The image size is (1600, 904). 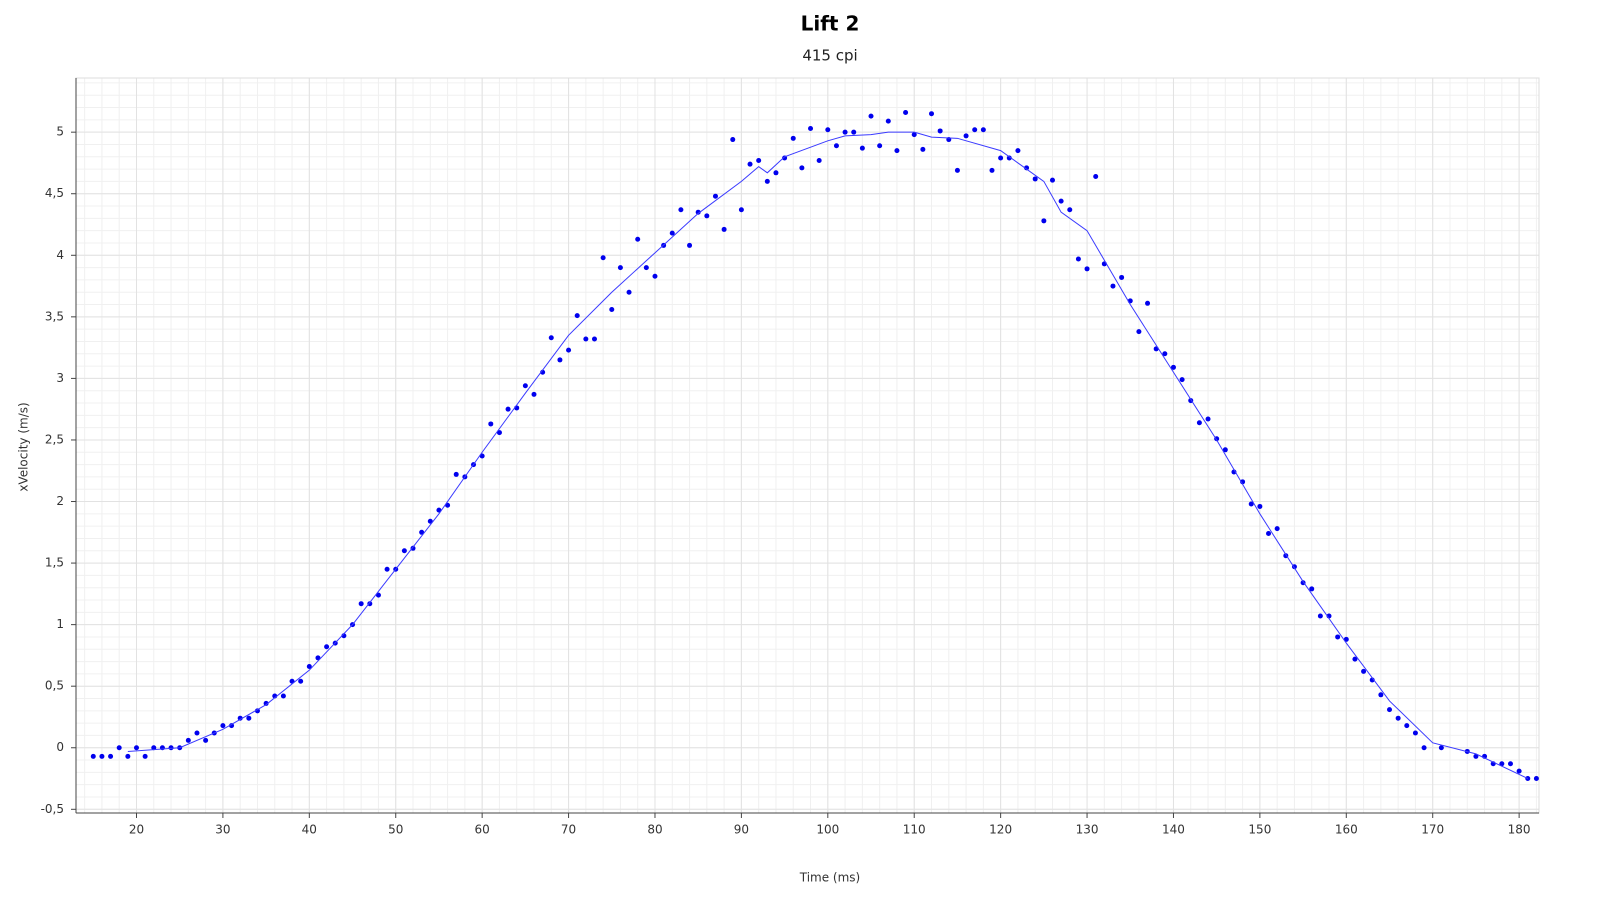 What do you see at coordinates (830, 878) in the screenshot?
I see `x-axis-label: Time (ms)` at bounding box center [830, 878].